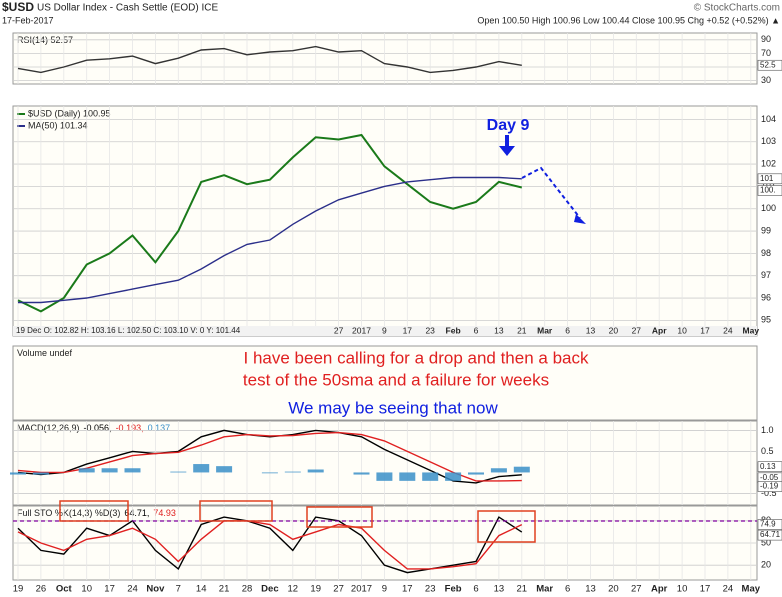 This screenshot has width=782, height=597. Describe the element at coordinates (164, 513) in the screenshot. I see `legend-entry: 74.93` at that location.